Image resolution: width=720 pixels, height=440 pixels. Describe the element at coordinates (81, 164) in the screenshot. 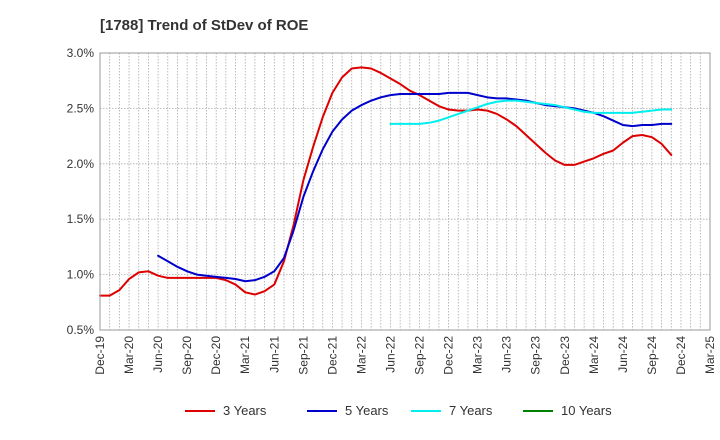

I see `y-tick-label: 2.0%` at that location.